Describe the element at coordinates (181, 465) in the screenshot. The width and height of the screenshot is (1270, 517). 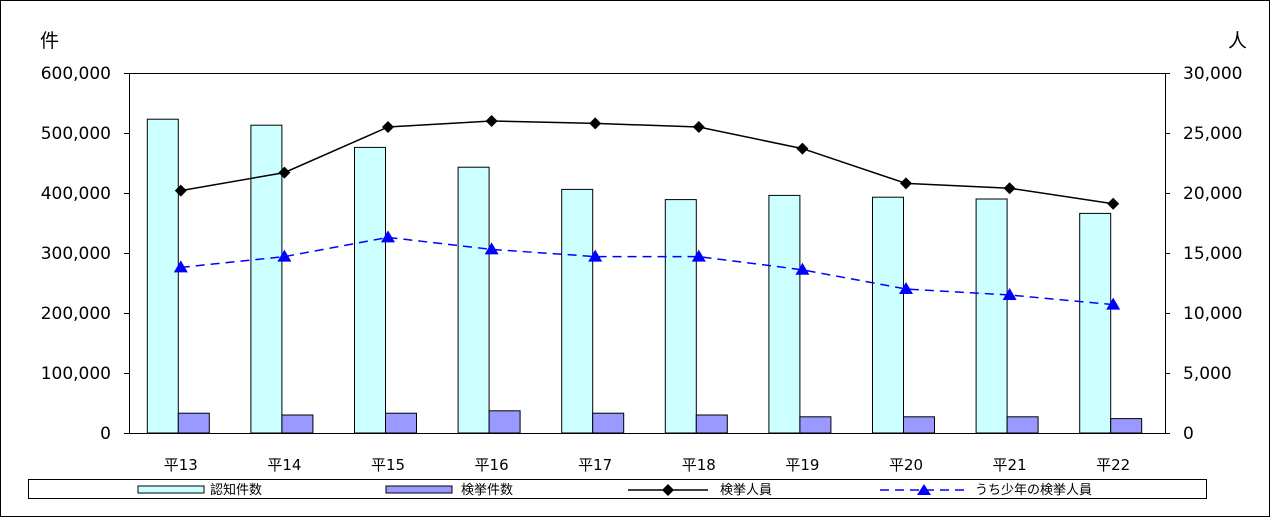
I see `x-axis-tick-label: 平13` at that location.